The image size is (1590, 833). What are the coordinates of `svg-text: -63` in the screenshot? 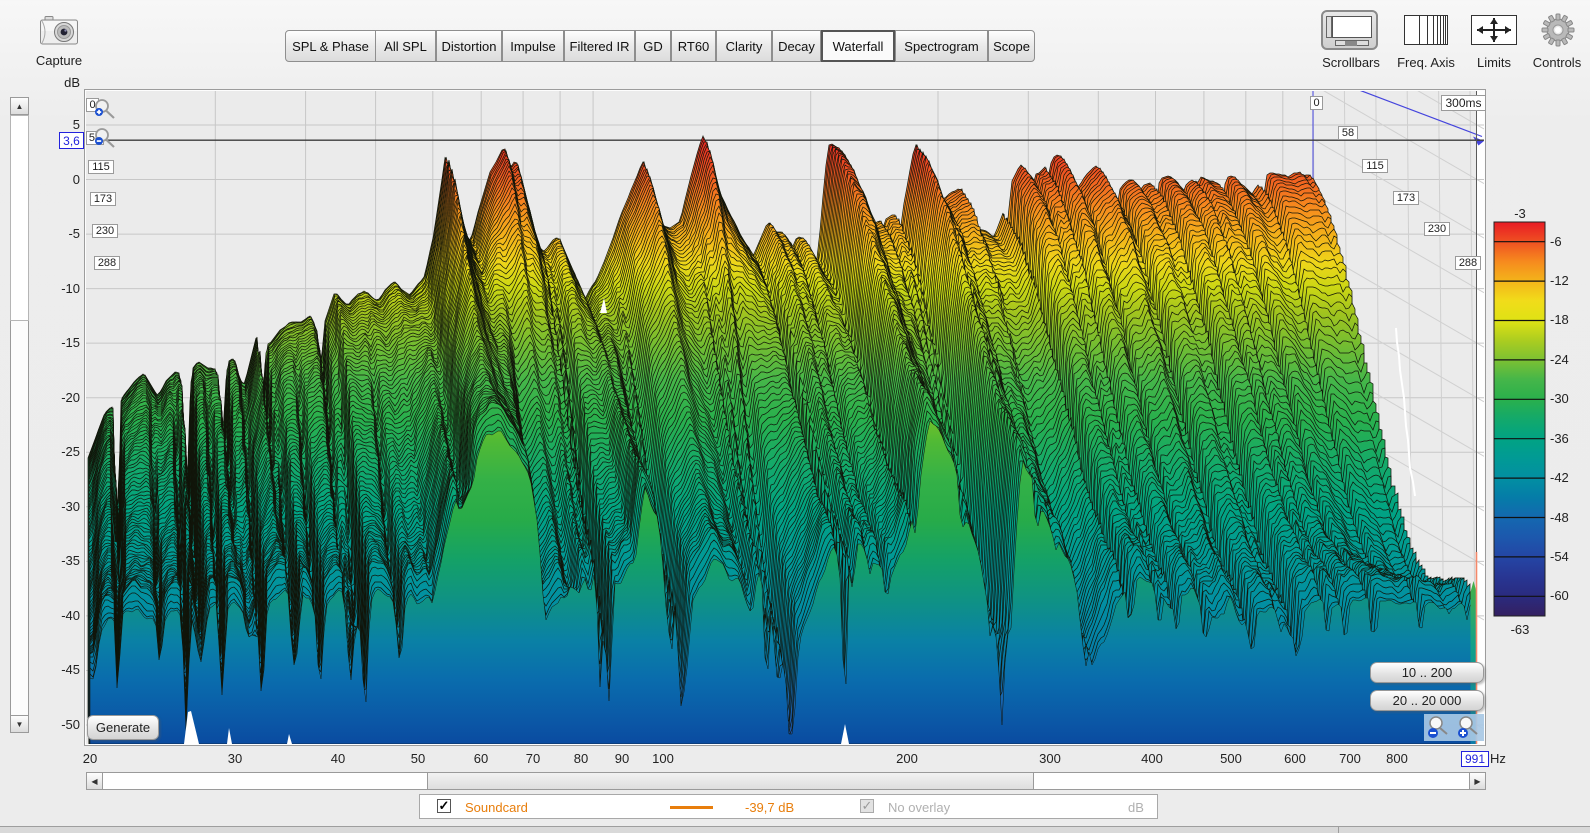 It's located at (1520, 629).